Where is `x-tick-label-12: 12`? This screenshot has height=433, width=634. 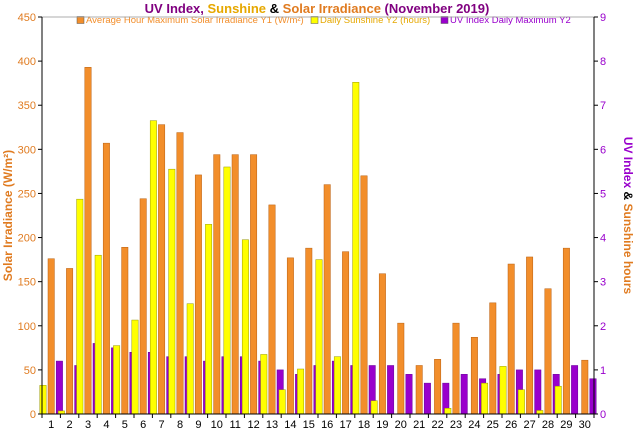 x-tick-label-12: 12 is located at coordinates (253, 425).